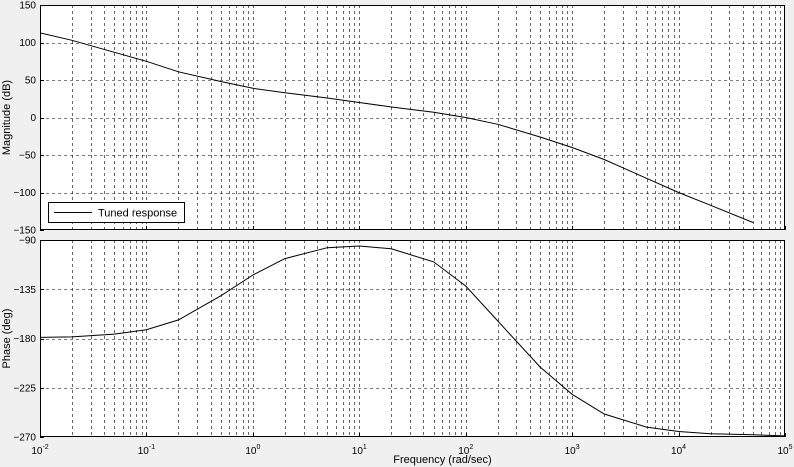 This screenshot has height=467, width=794. Describe the element at coordinates (678, 450) in the screenshot. I see `x-tick-label: 10⁴` at that location.